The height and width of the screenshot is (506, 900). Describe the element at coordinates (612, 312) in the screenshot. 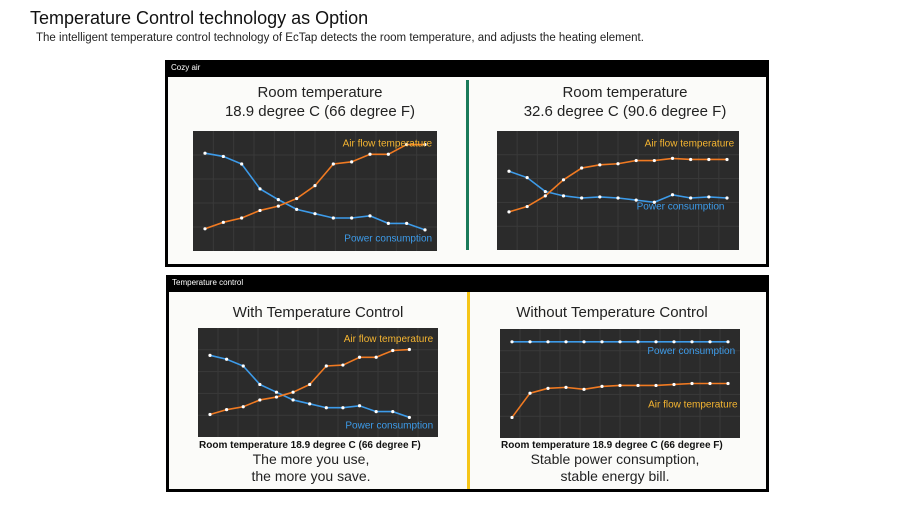

I see `chart-title: Without Temperature Control` at that location.